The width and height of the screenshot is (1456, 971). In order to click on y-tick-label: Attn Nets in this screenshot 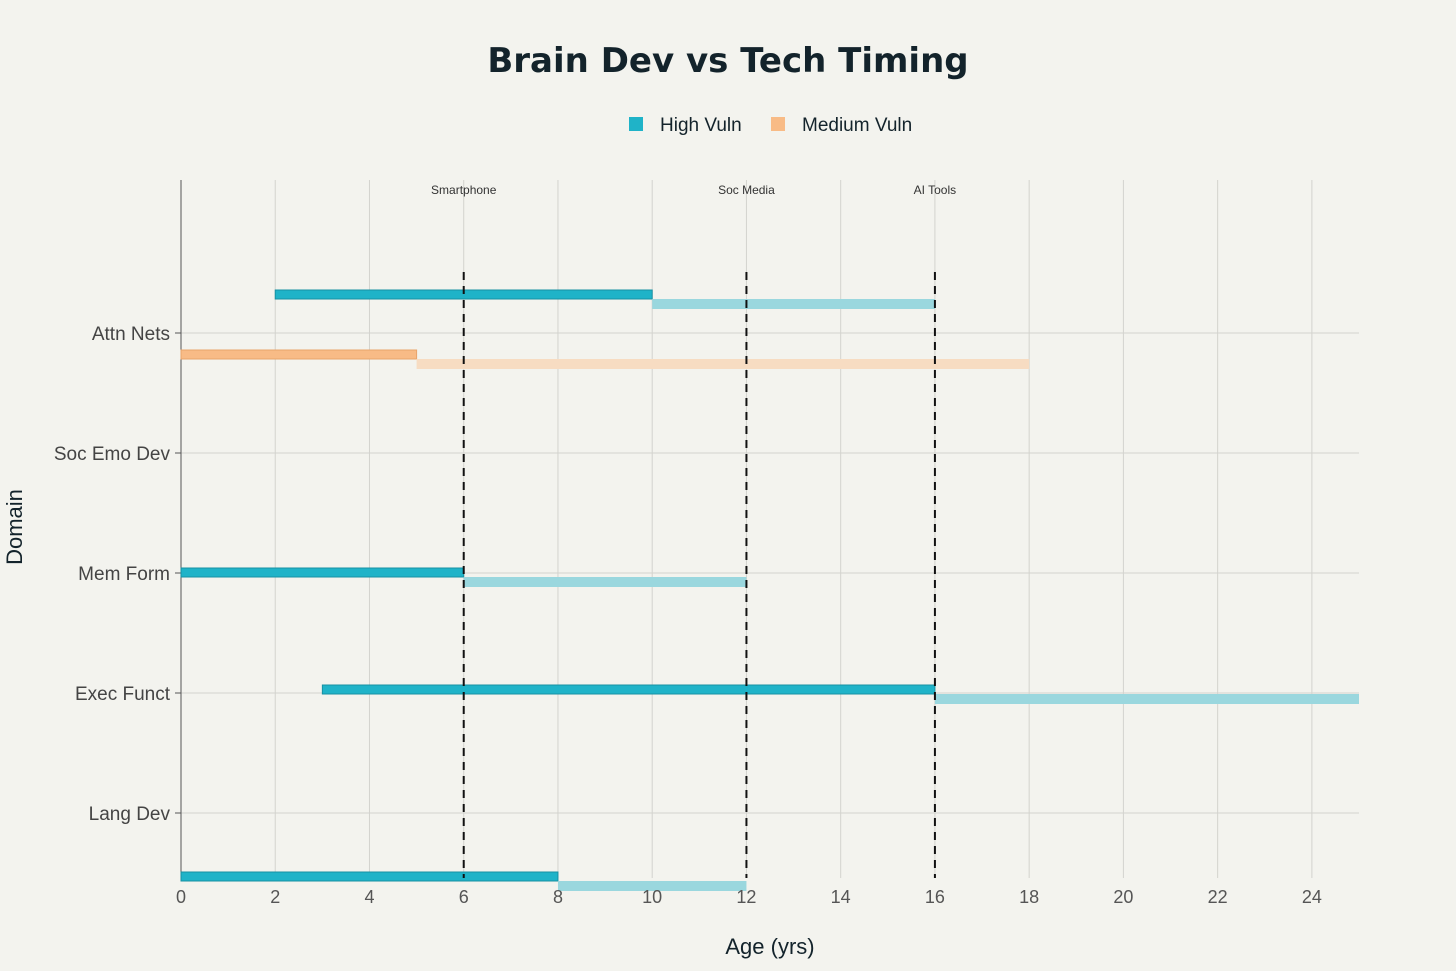, I will do `click(131, 334)`.